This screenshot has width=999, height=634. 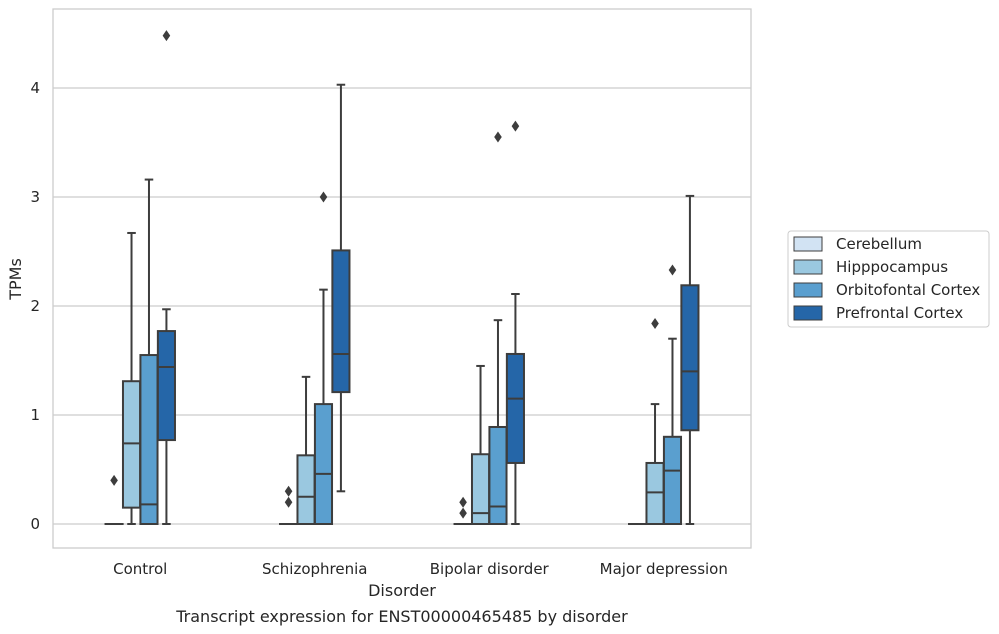 What do you see at coordinates (899, 313) in the screenshot?
I see `legend-item-label: Prefrontal Cortex` at bounding box center [899, 313].